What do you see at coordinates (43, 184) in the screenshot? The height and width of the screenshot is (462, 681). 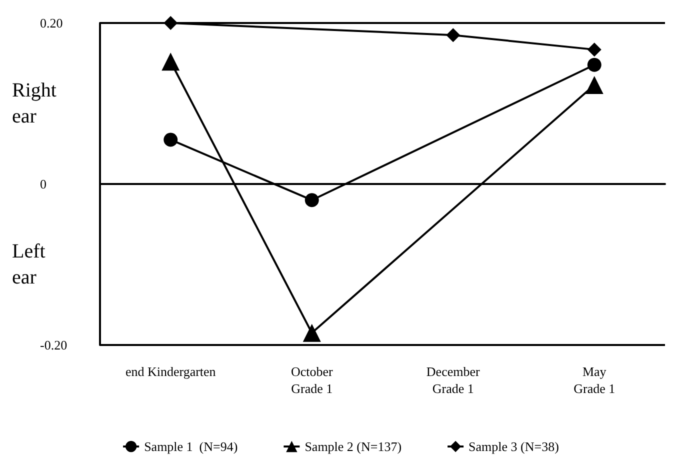 I see `y-tick-label: 0` at bounding box center [43, 184].